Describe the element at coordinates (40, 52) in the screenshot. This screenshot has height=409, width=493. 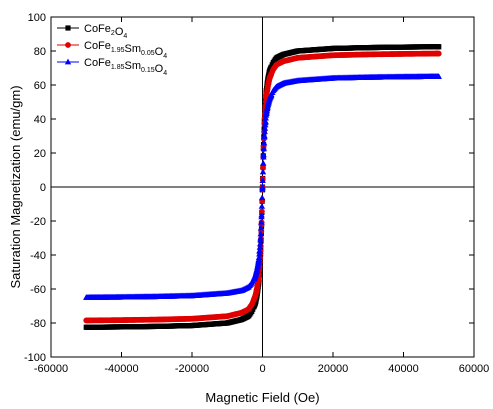
I see `y-tick-label: 80` at that location.